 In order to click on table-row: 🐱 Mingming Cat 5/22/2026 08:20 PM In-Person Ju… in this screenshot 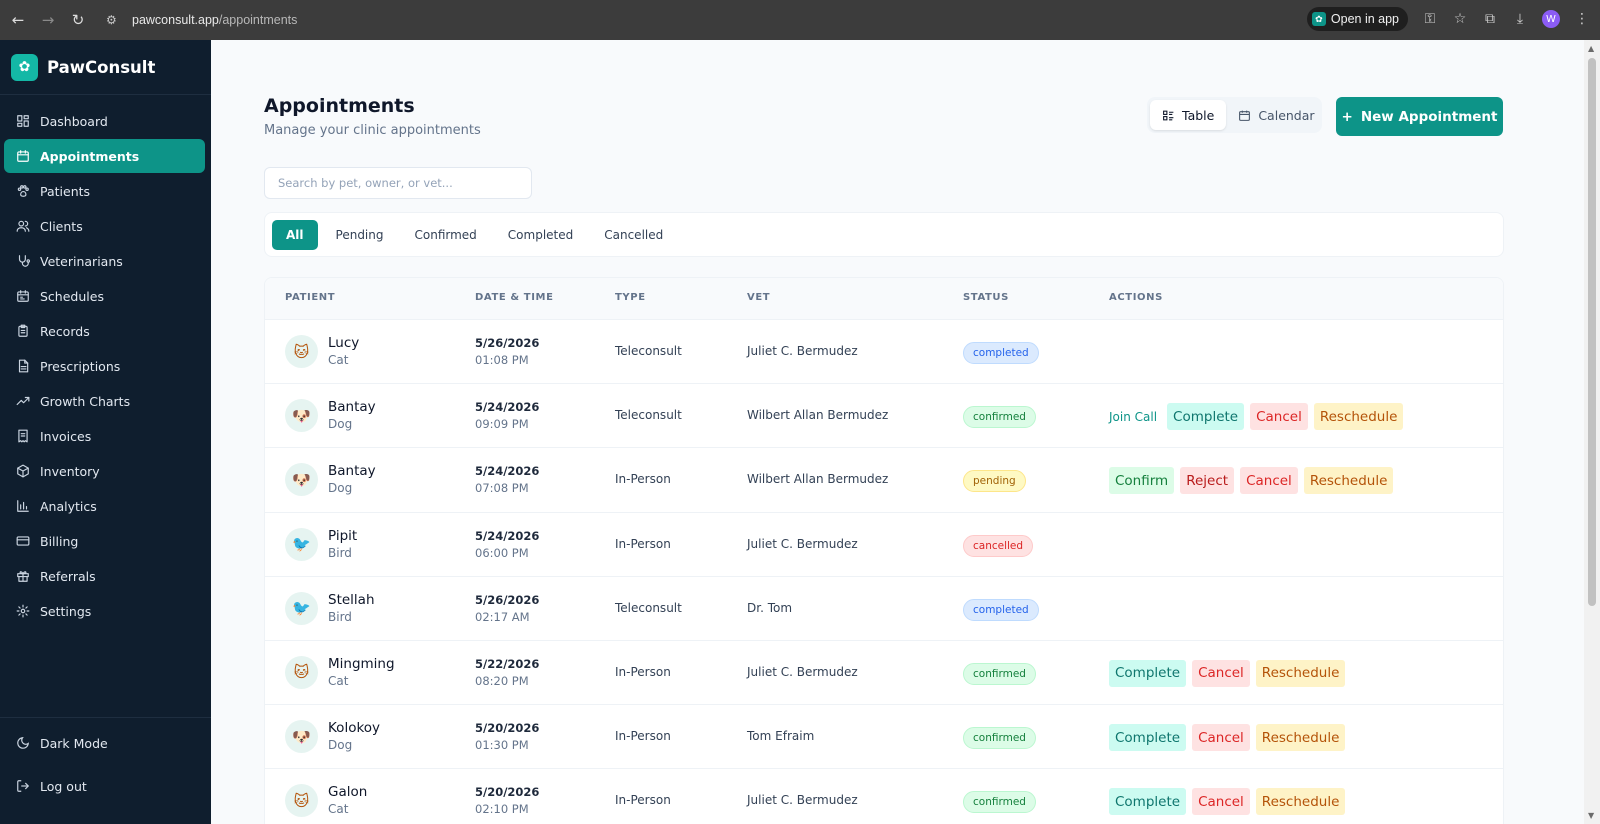, I will do `click(884, 673)`.